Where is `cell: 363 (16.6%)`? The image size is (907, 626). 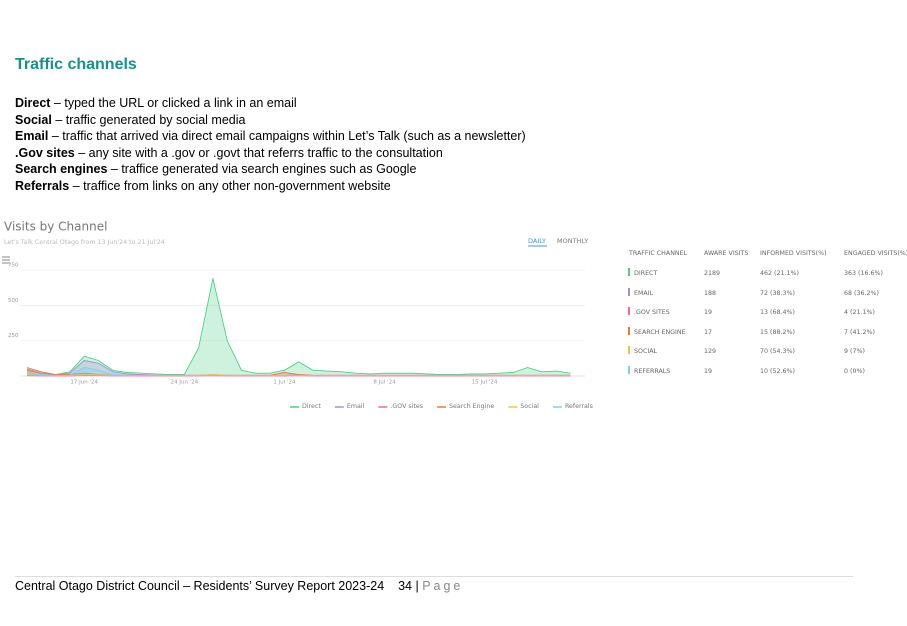 cell: 363 (16.6%) is located at coordinates (863, 273).